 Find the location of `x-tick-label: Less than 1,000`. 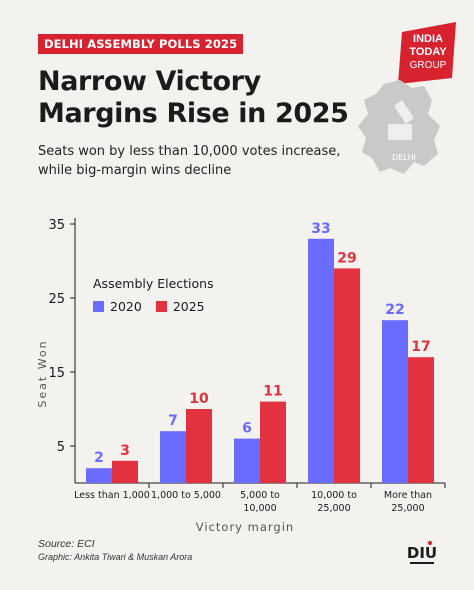

x-tick-label: Less than 1,000 is located at coordinates (112, 495).